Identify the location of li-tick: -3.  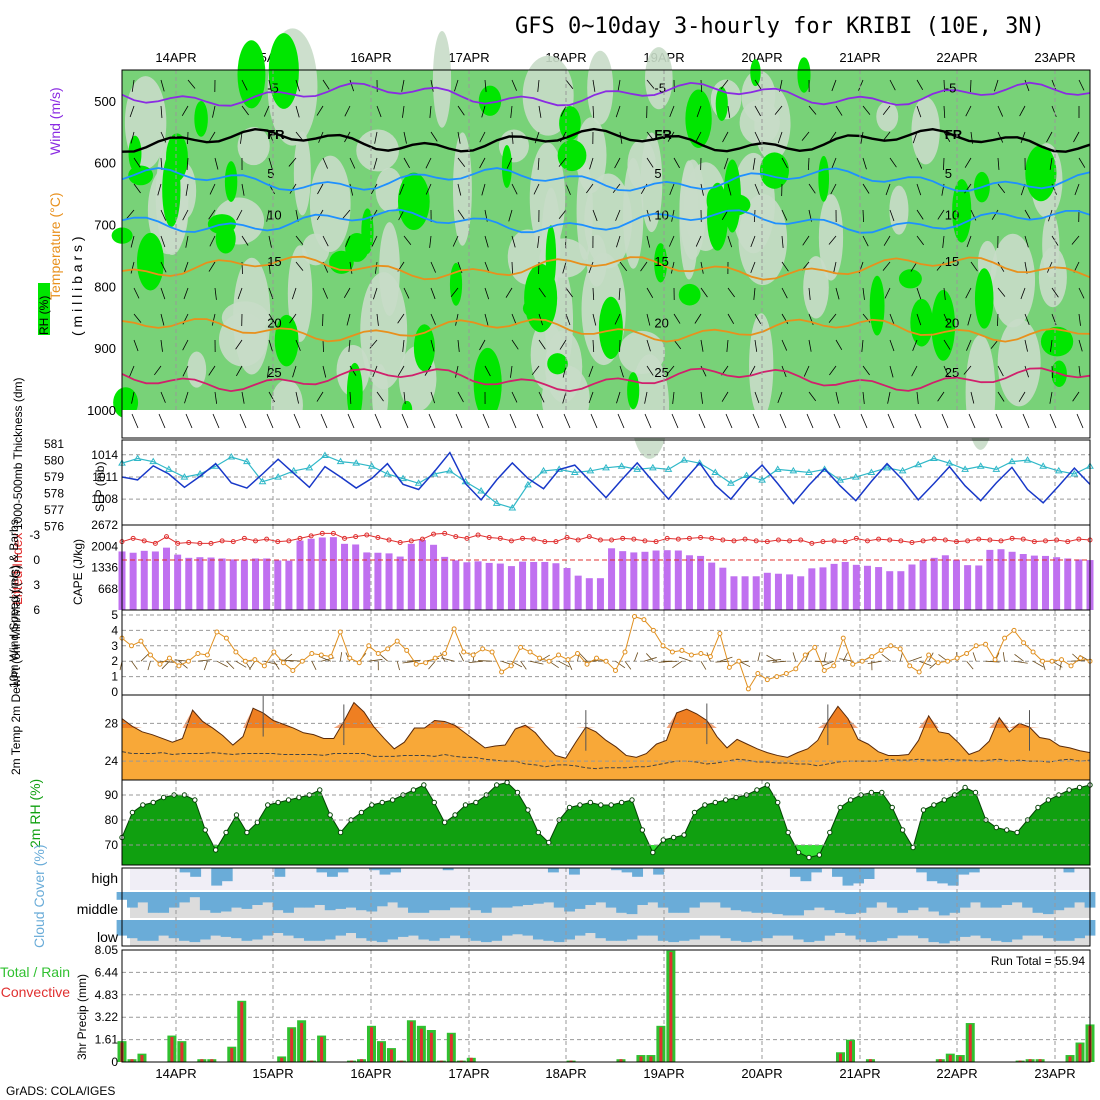
(34, 535).